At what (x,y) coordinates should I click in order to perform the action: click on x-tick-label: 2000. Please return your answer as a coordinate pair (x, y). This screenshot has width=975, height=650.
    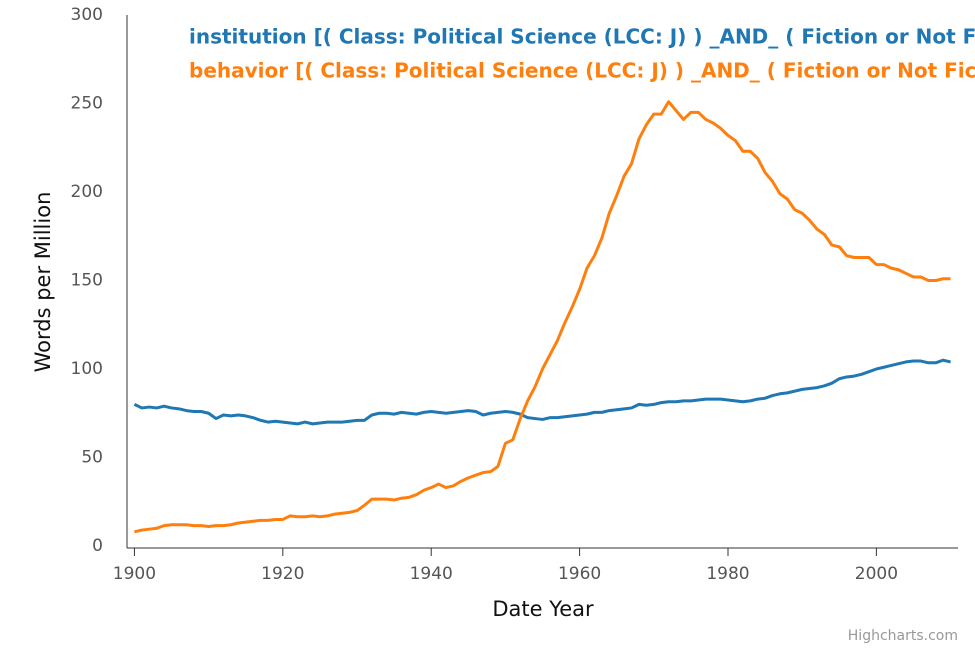
    Looking at the image, I should click on (876, 574).